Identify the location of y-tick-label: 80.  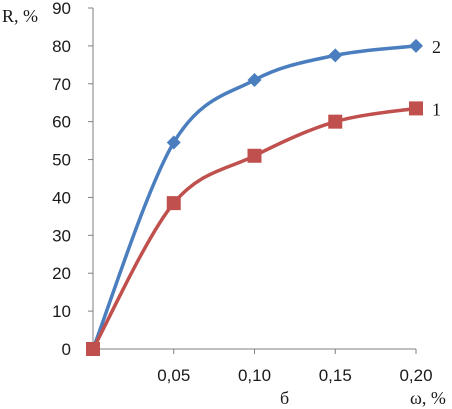
(61, 46).